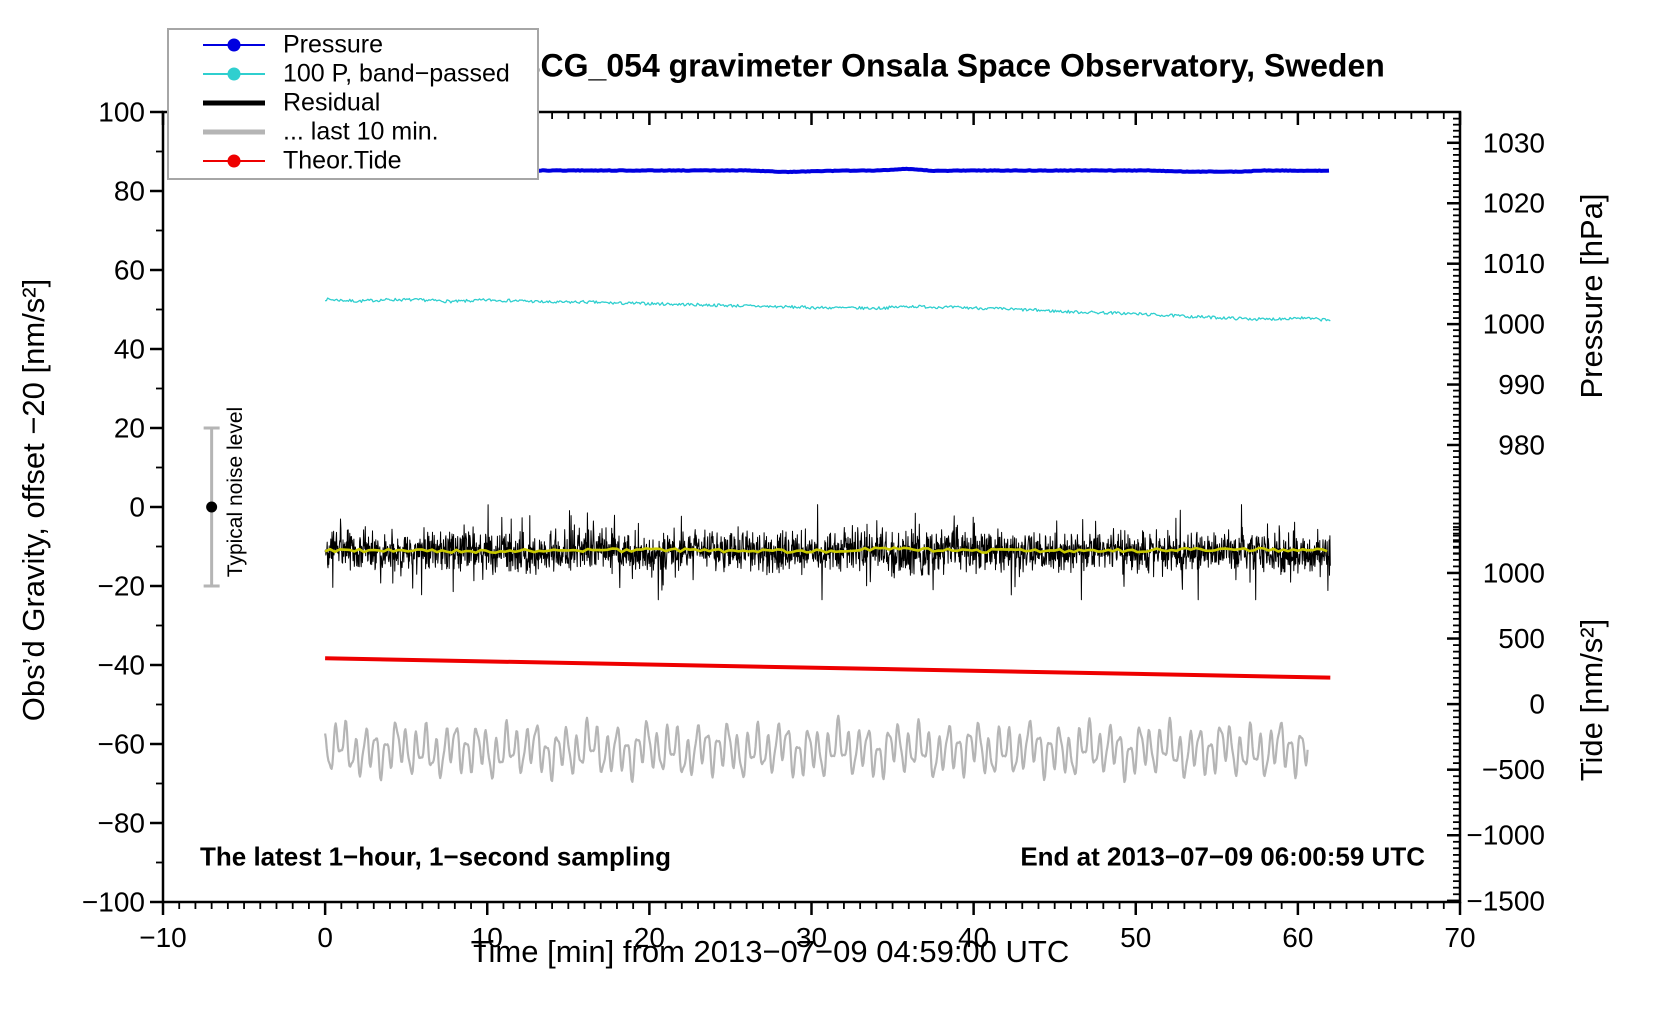 The width and height of the screenshot is (1660, 1020). What do you see at coordinates (333, 44) in the screenshot?
I see `legend-label: Pressure` at bounding box center [333, 44].